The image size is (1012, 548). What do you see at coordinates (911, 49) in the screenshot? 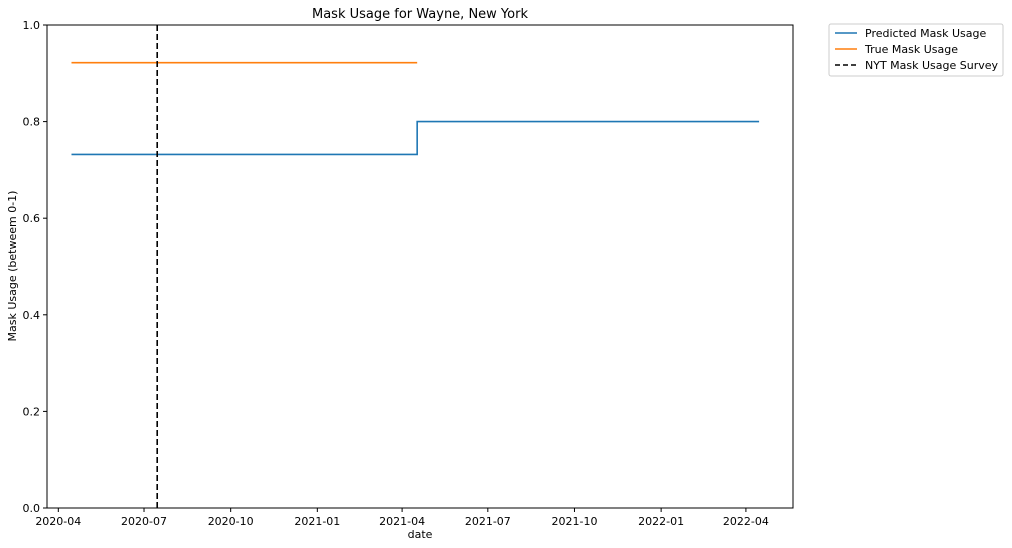
I see `legend-entry-true-label: True Mask Usage` at bounding box center [911, 49].